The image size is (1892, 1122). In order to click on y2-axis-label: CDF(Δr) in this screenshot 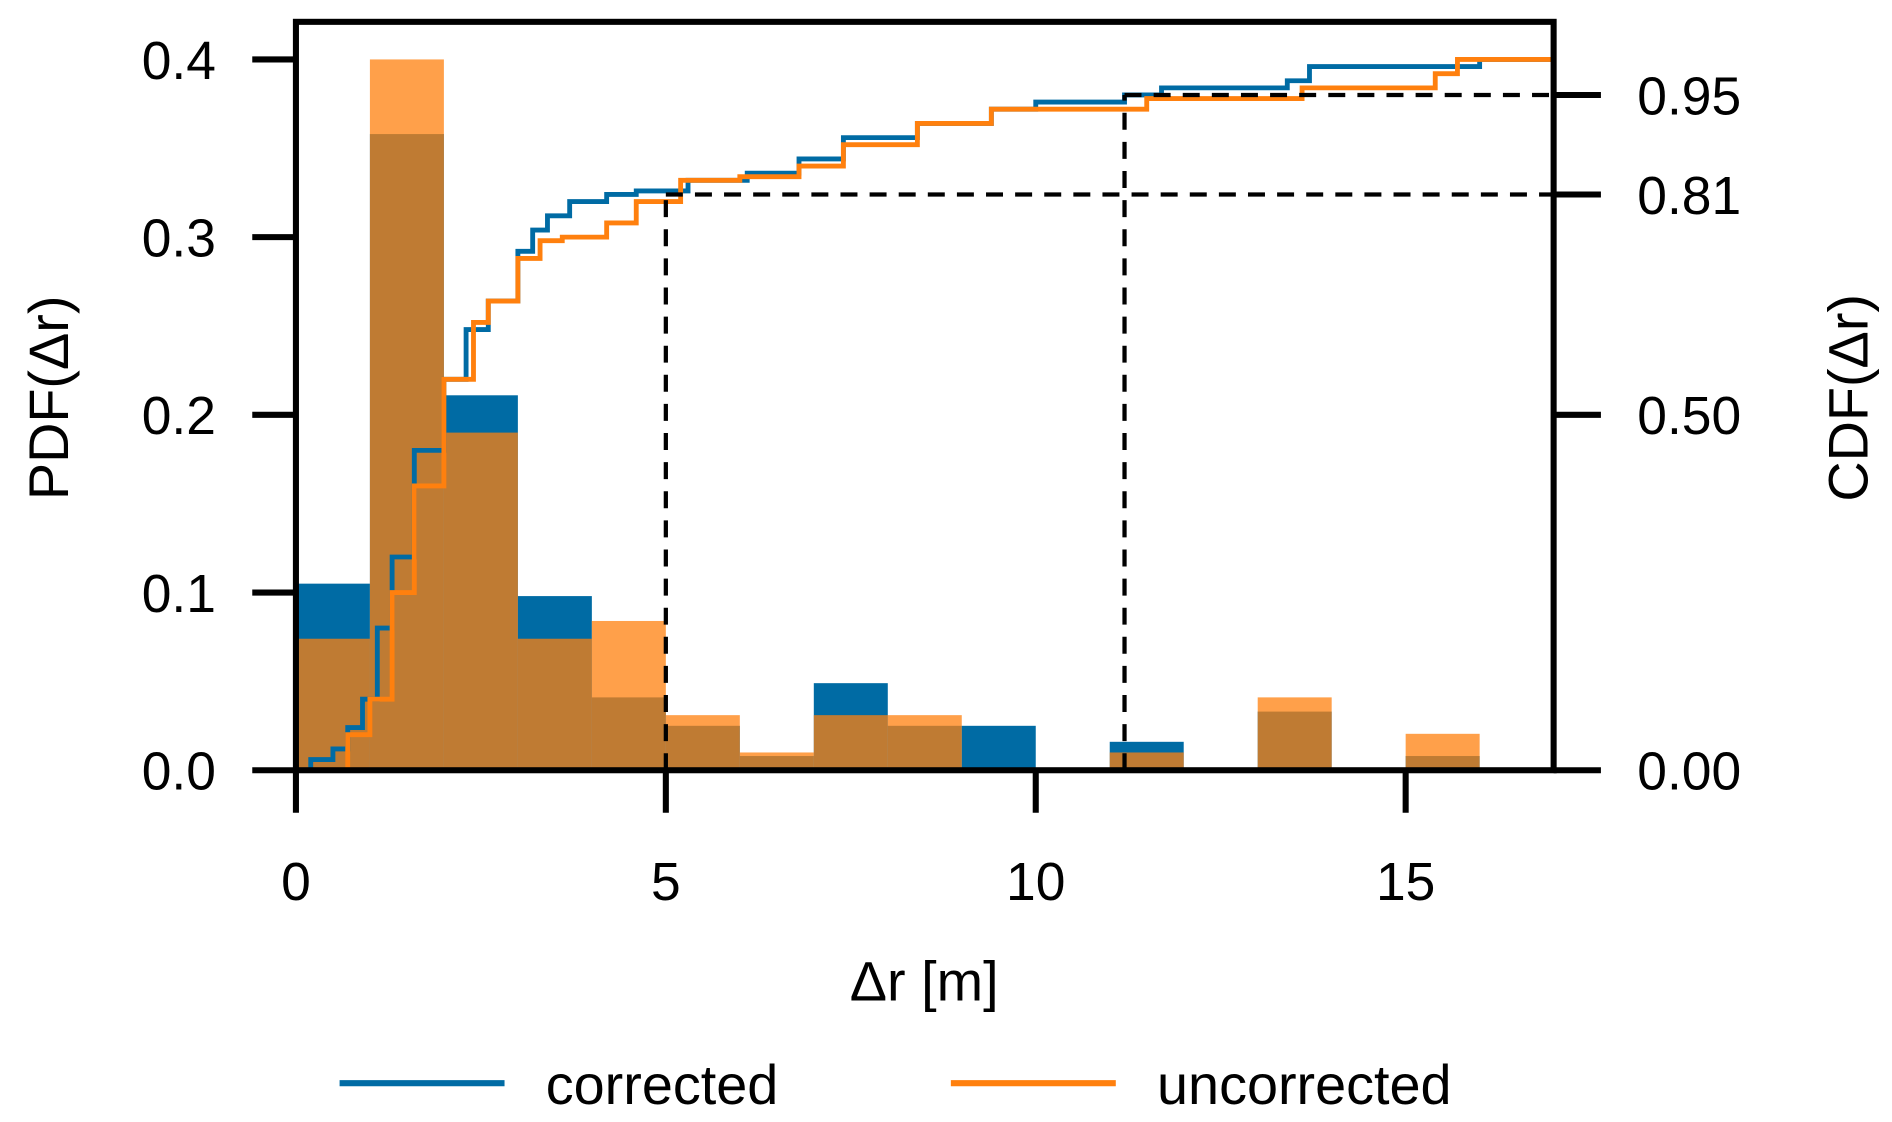, I will do `click(1848, 398)`.